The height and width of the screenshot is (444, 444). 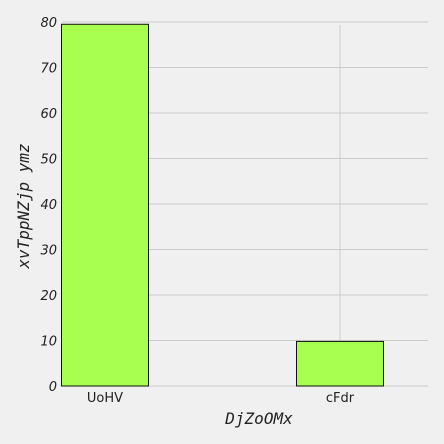 I want to click on x-tick-label: UoHV, so click(x=105, y=398).